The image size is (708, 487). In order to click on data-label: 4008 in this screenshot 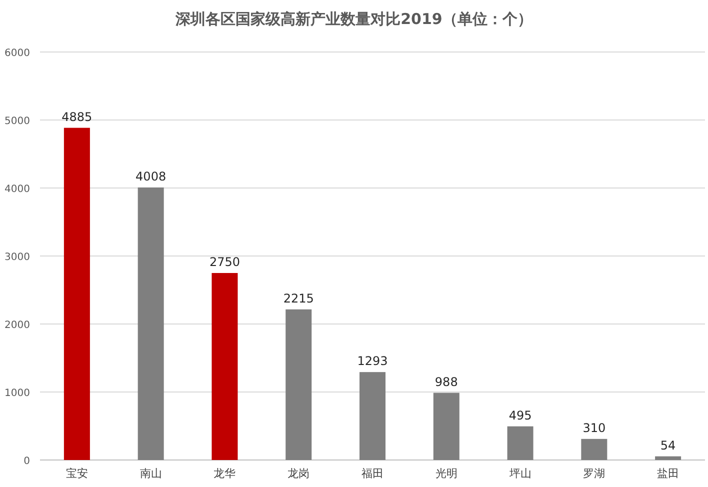, I will do `click(151, 176)`.